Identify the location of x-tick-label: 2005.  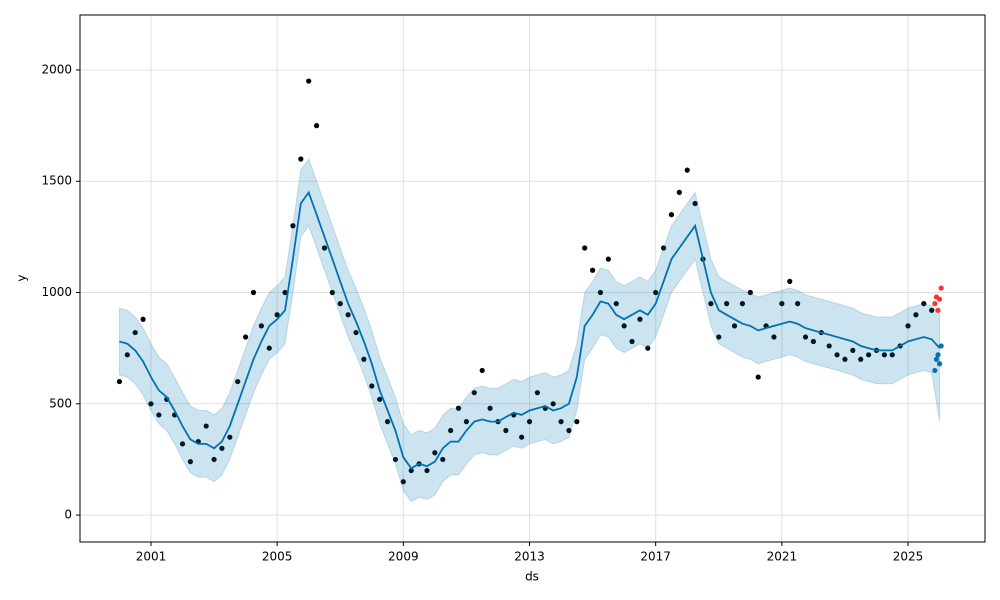
(277, 557).